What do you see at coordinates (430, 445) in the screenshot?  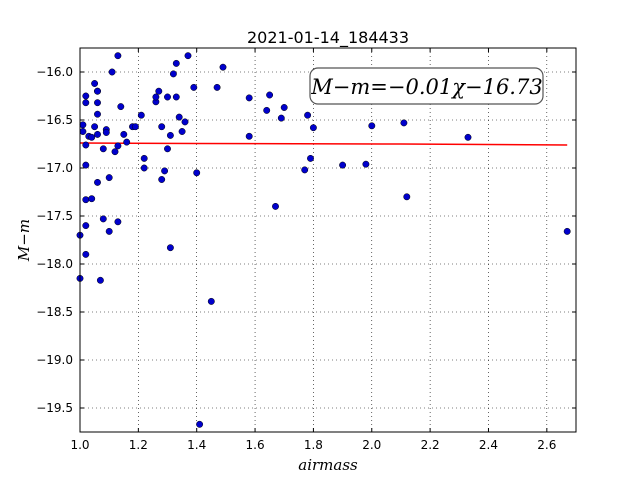 I see `x-tick-label: 2.2` at bounding box center [430, 445].